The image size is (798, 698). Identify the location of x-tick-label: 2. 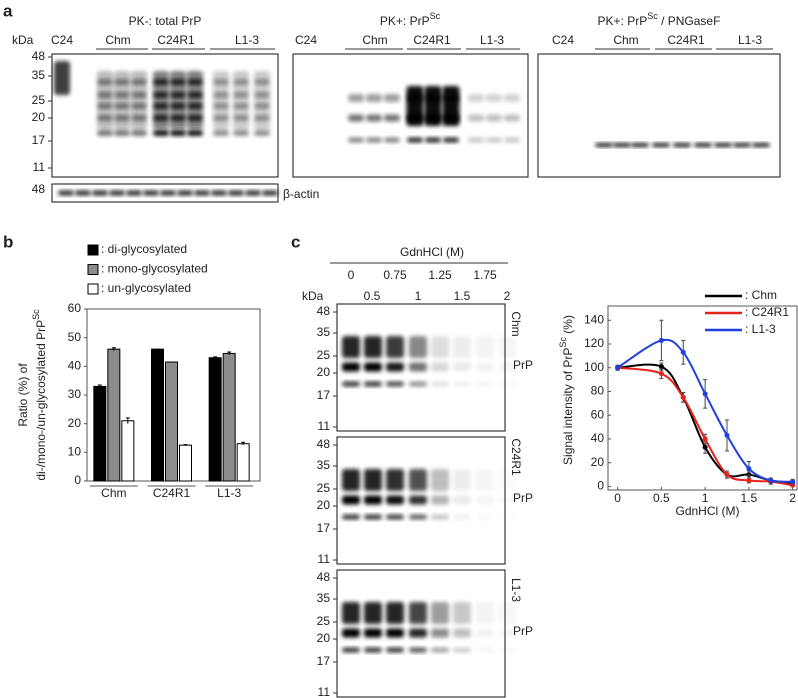
(792, 498).